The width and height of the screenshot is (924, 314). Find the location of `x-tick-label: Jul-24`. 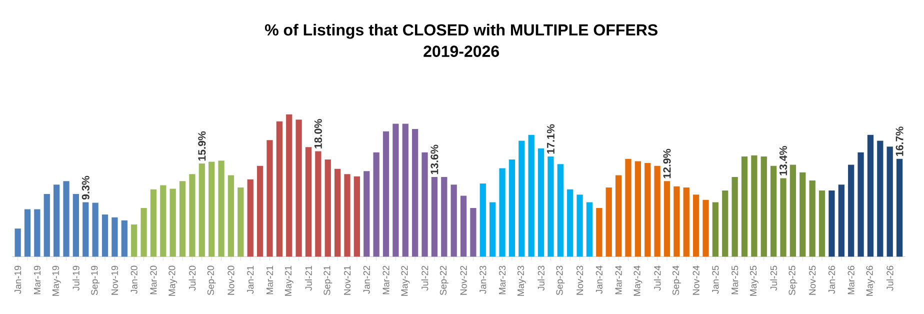

x-tick-label: Jul-24 is located at coordinates (657, 278).